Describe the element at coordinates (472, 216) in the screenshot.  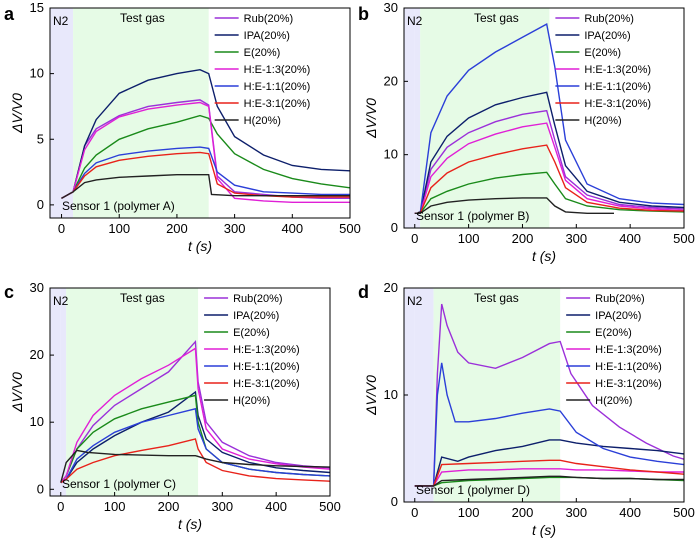
I see `sensor-label-b: Sensor 1 (polymer B)` at that location.